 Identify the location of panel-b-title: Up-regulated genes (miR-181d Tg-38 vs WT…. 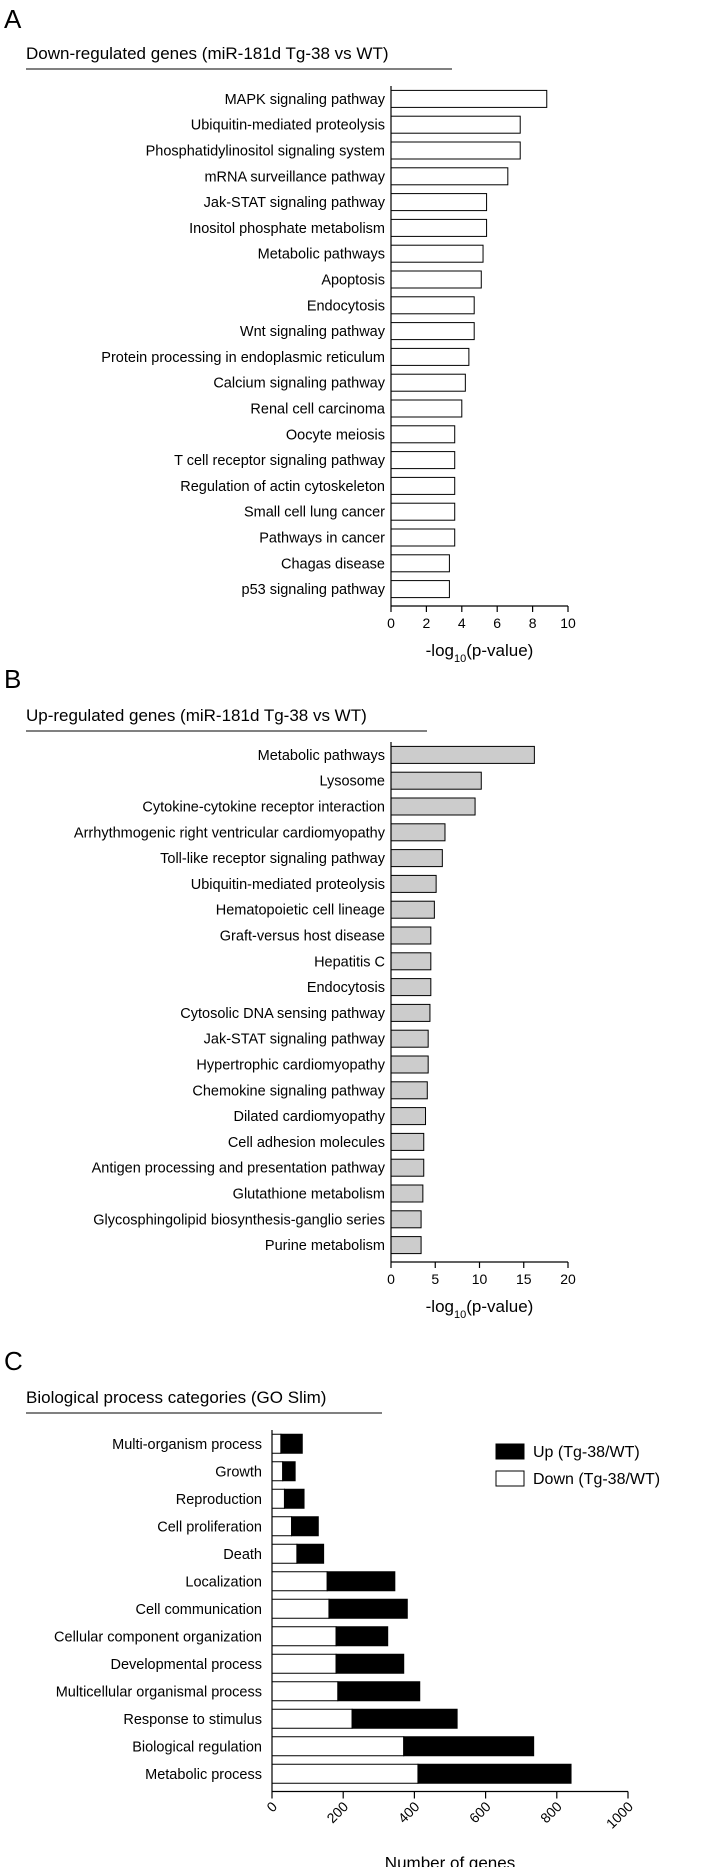
(196, 715).